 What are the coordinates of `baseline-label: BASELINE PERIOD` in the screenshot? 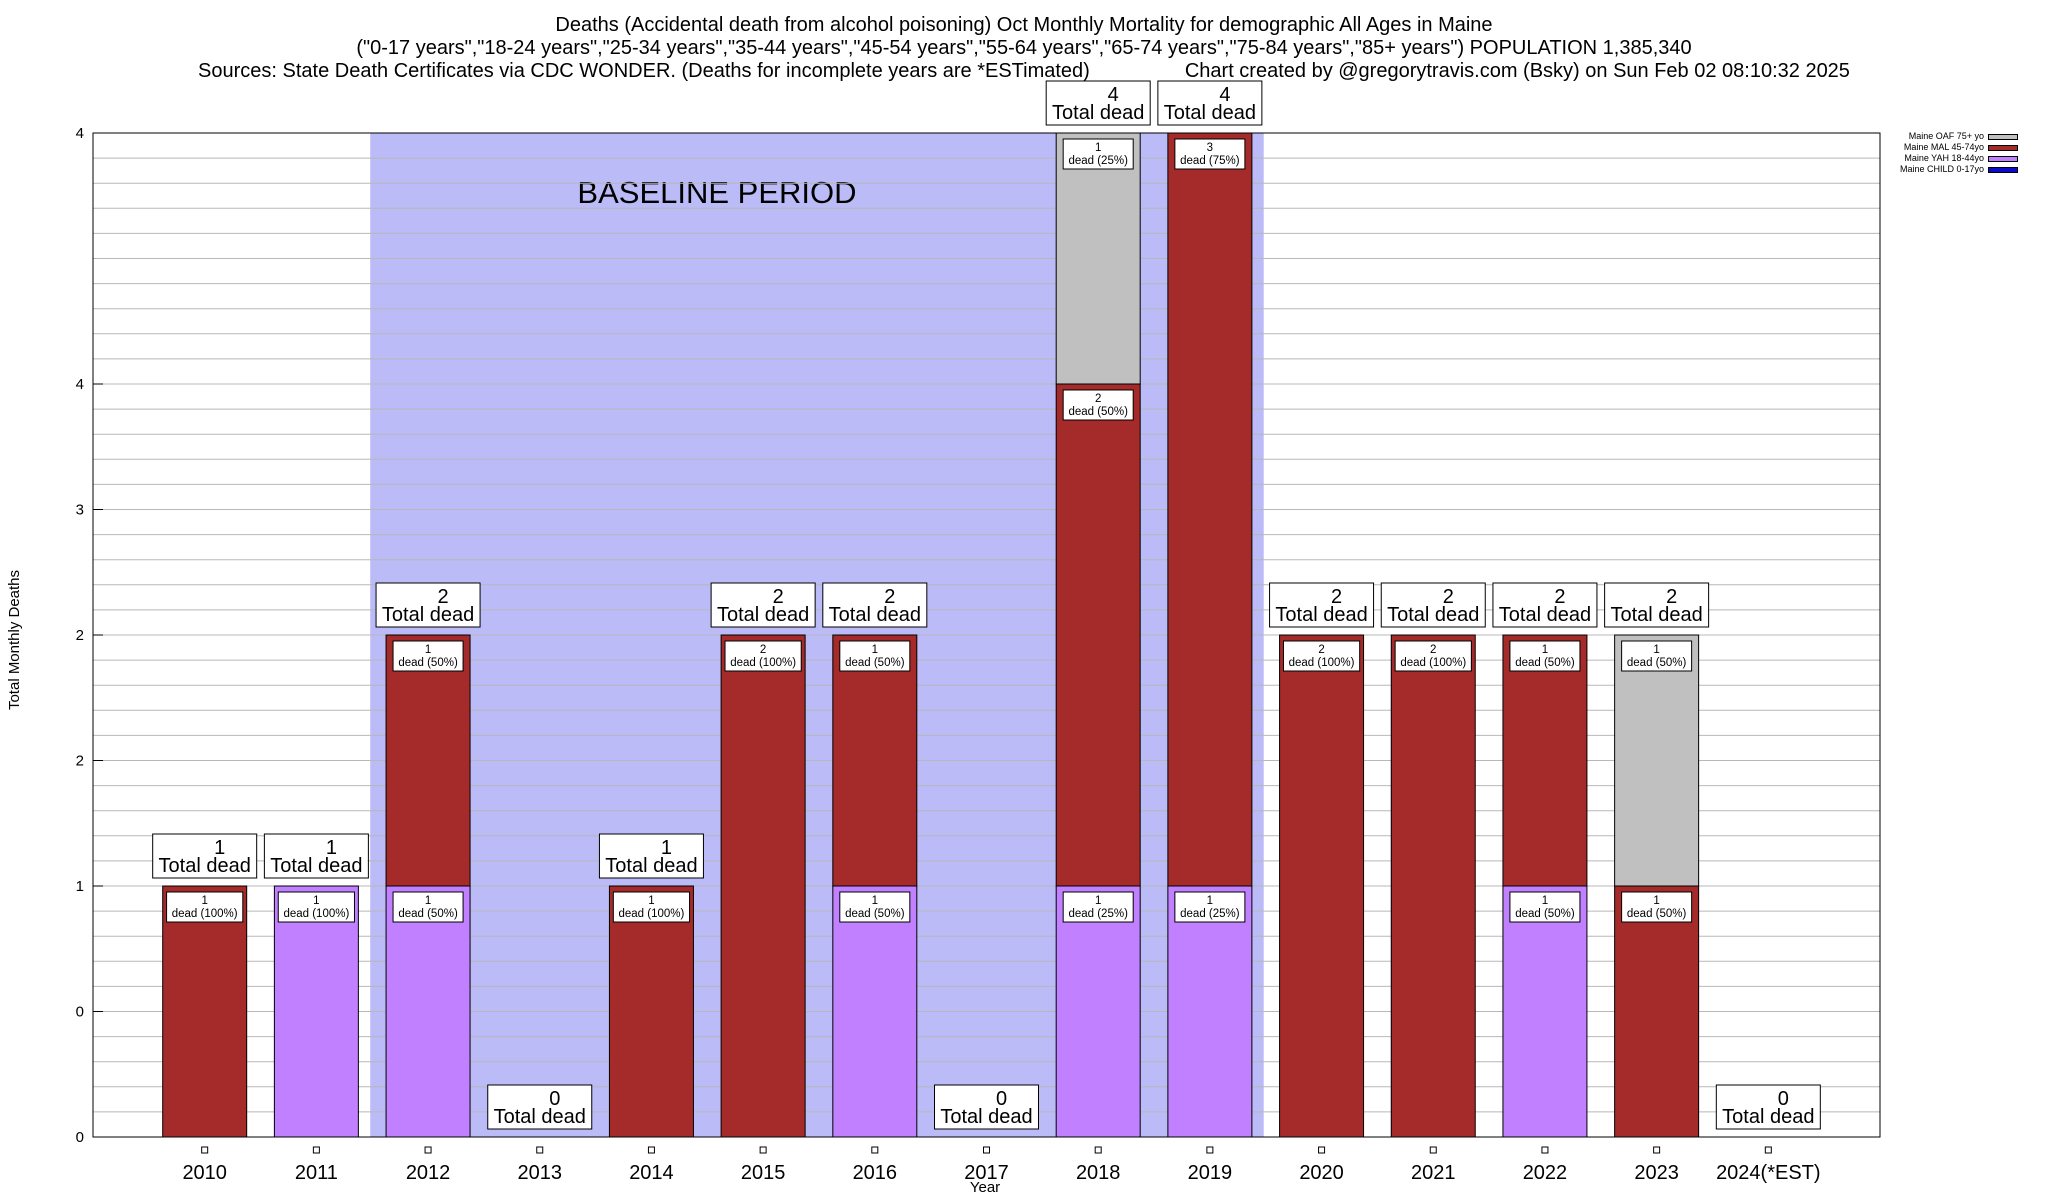 It's located at (716, 192).